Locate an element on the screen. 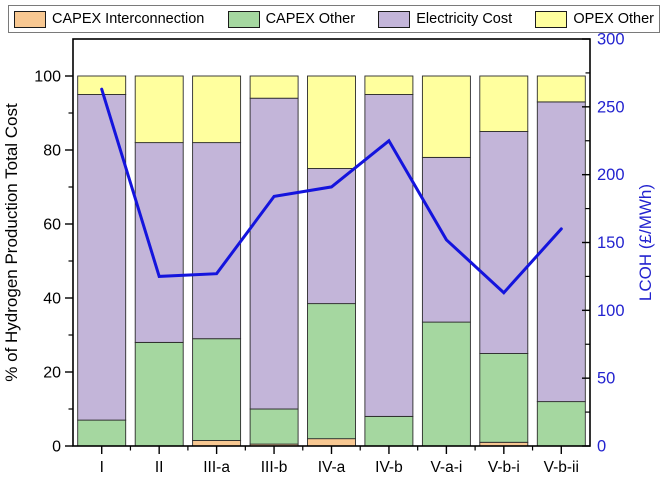 The width and height of the screenshot is (663, 492). bar-segment-V-b-i-opex-other is located at coordinates (504, 103).